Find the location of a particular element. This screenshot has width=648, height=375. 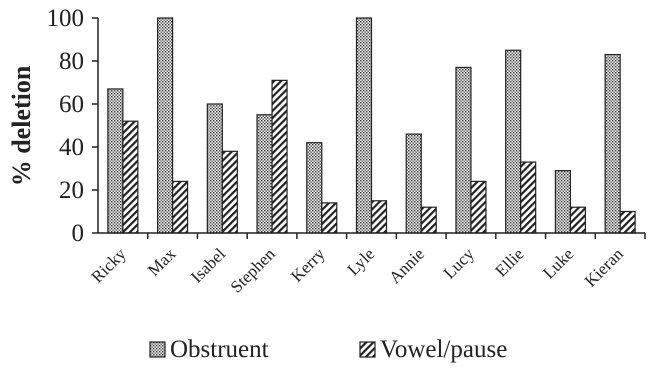

bar-vowel-pause-ellie is located at coordinates (528, 197).